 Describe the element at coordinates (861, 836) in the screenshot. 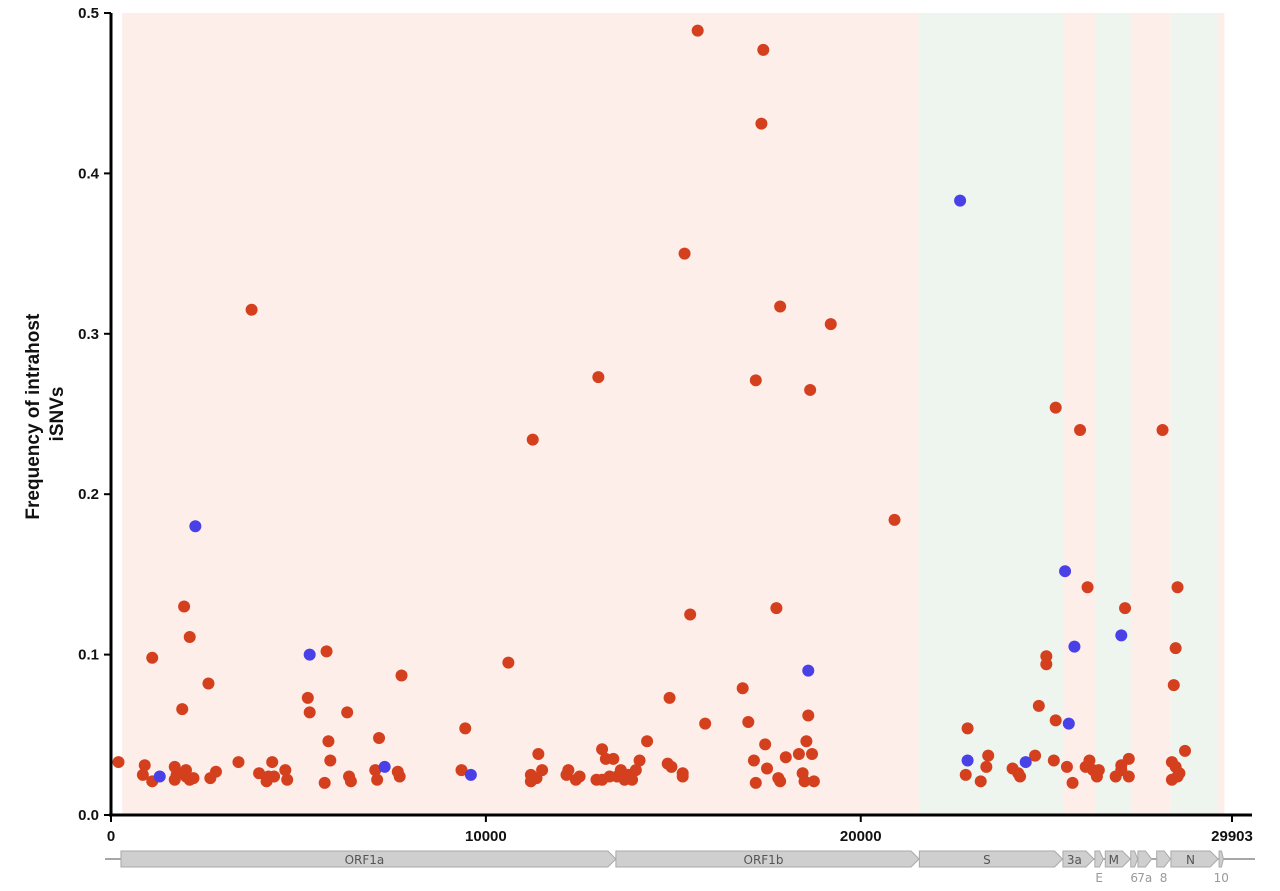

I see `x-tick-label-2: 20000` at that location.